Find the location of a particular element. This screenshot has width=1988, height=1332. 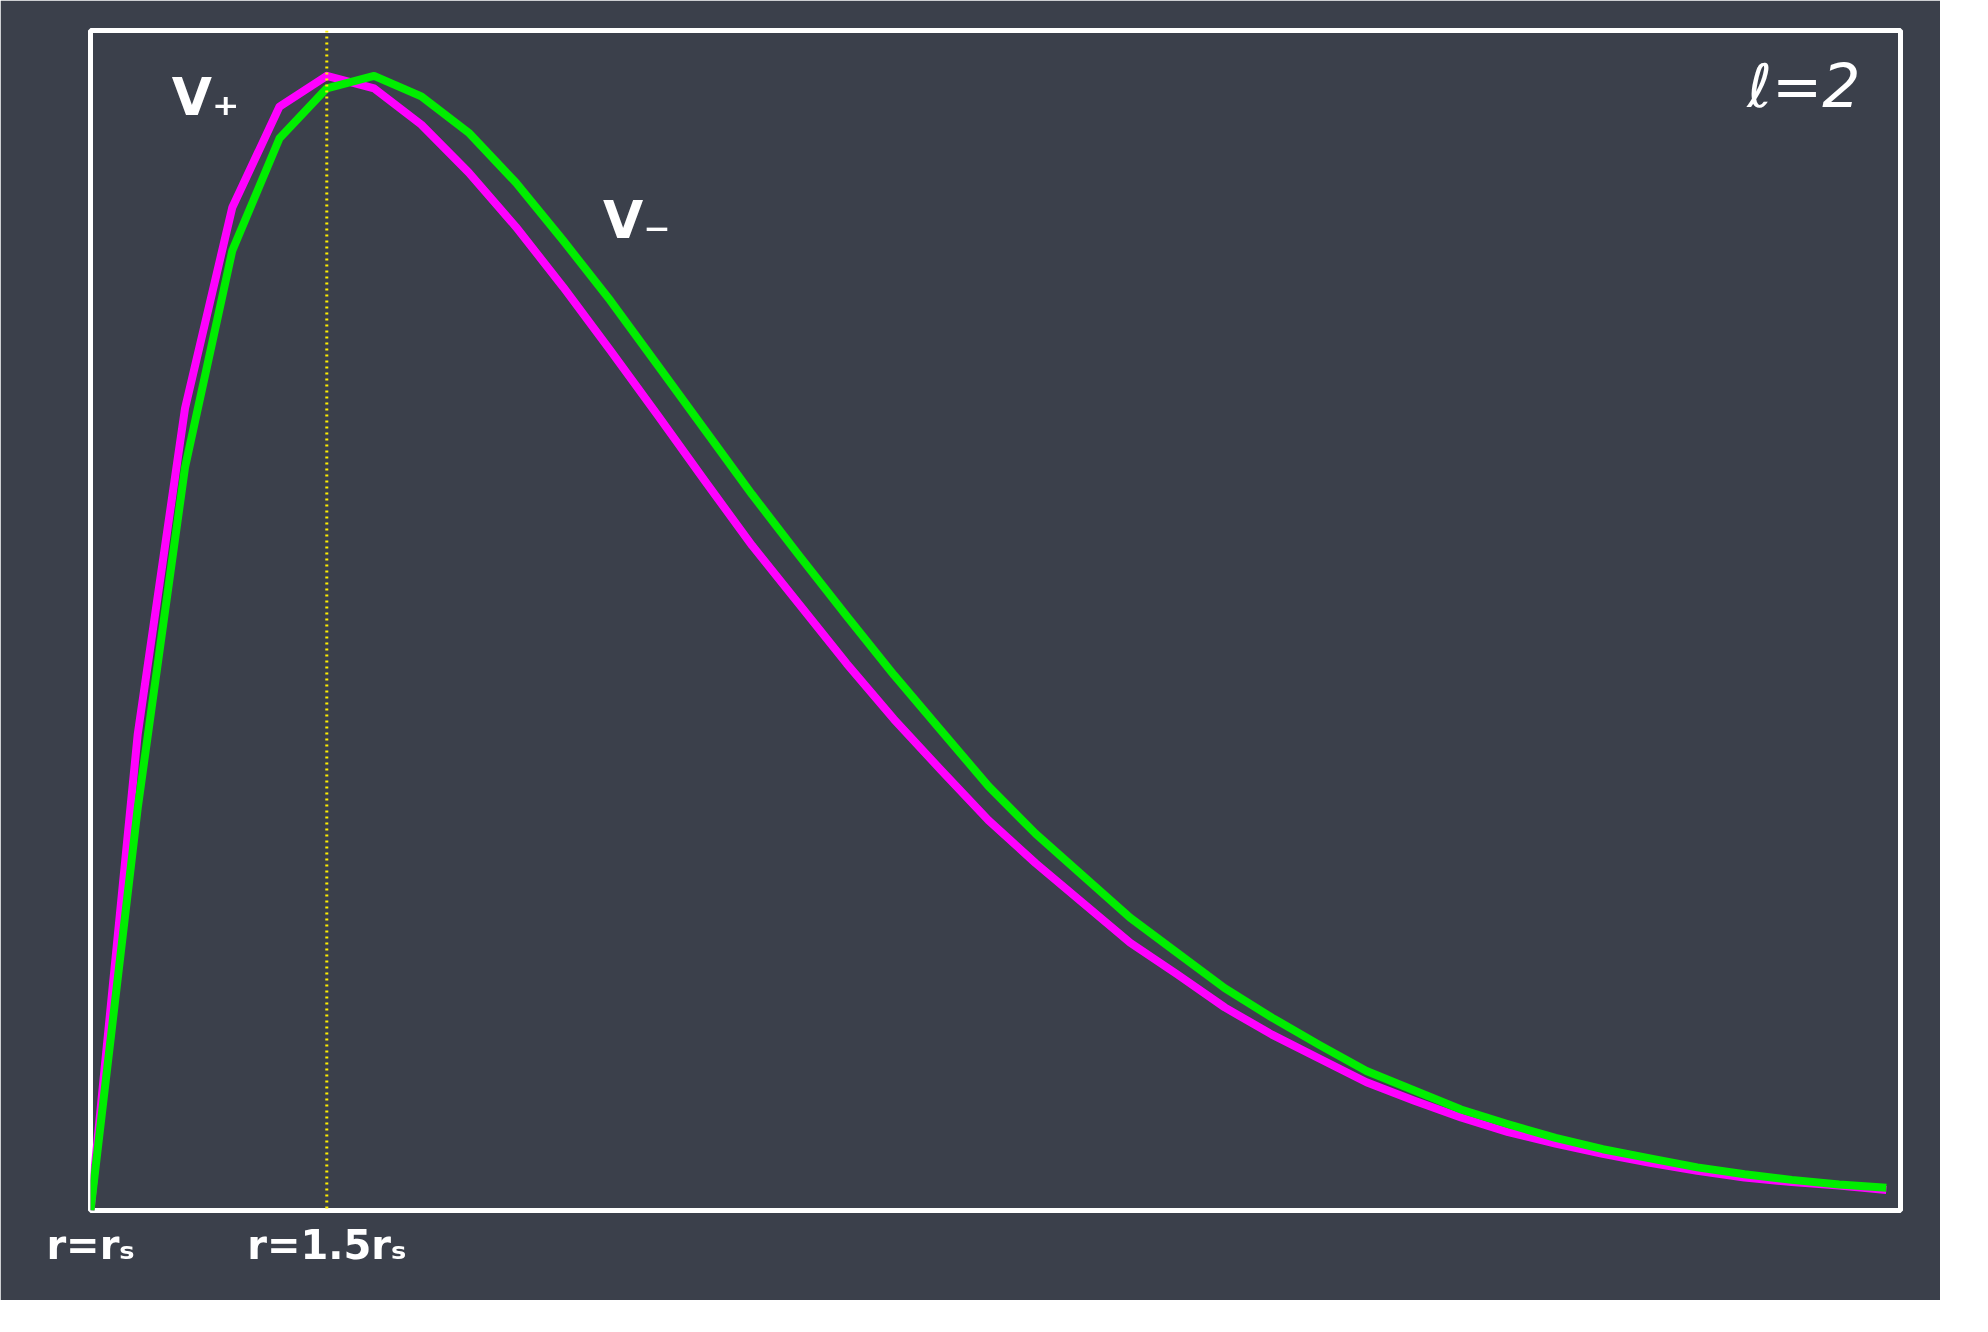

annotation: ℓ=2 is located at coordinates (1803, 85).